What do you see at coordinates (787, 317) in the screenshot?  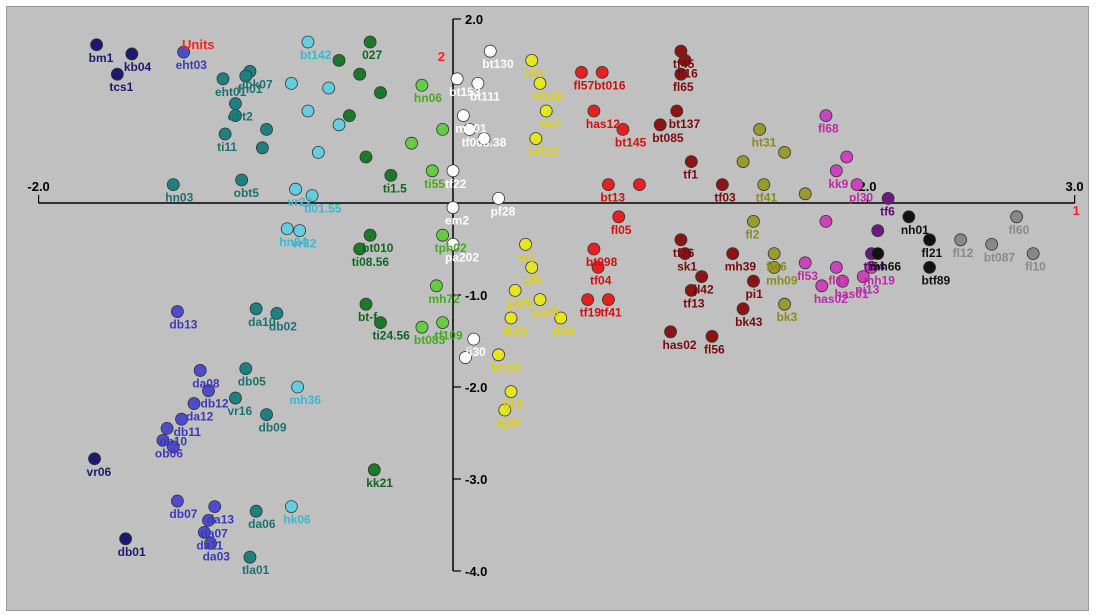 I see `data-label: bk3` at bounding box center [787, 317].